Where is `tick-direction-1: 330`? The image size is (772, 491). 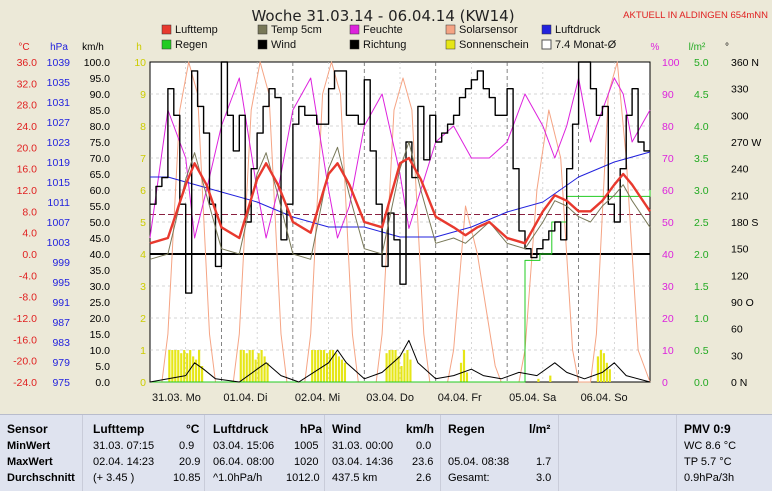
tick-direction-1: 330 is located at coordinates (740, 90).